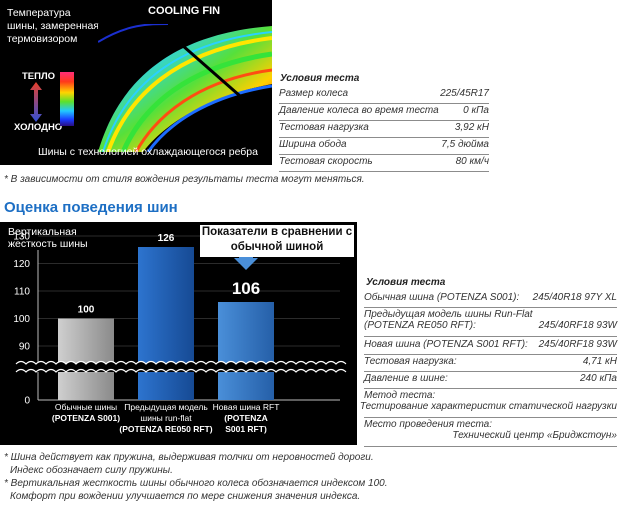 The image size is (620, 525). What do you see at coordinates (166, 238) in the screenshot?
I see `bar-value-label: 126` at bounding box center [166, 238].